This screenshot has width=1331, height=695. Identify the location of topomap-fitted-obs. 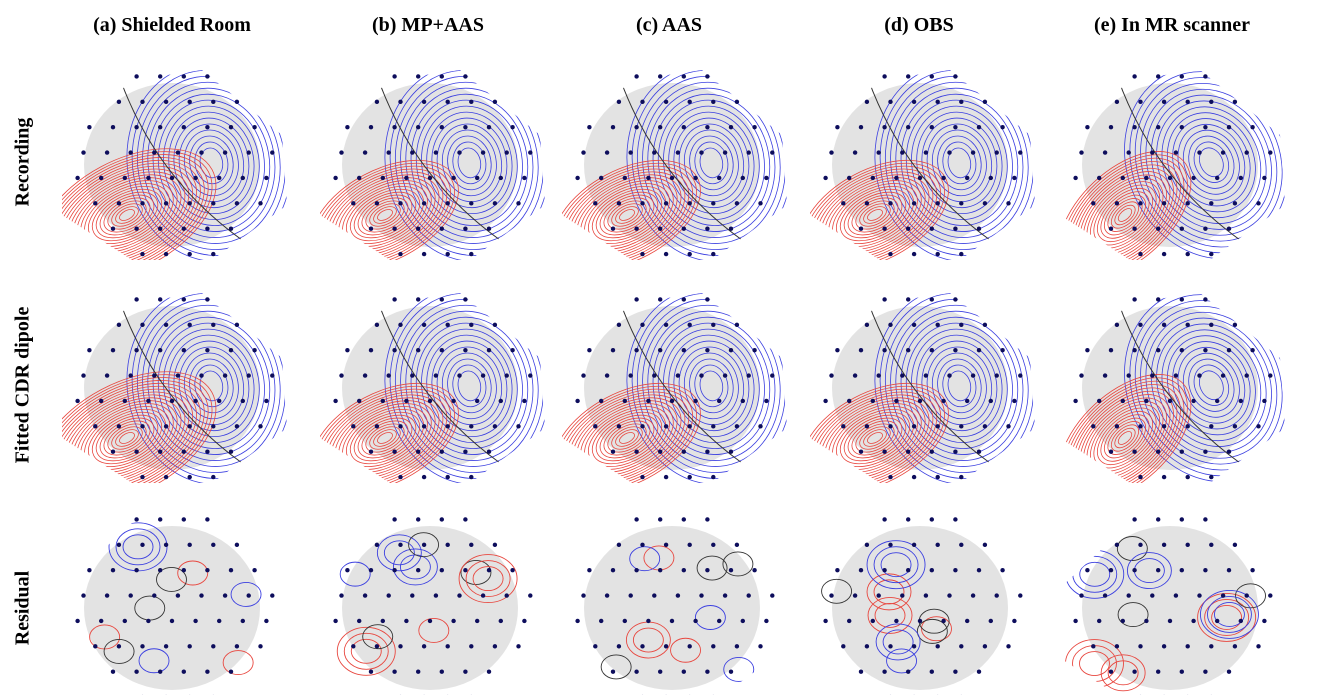
(922, 388).